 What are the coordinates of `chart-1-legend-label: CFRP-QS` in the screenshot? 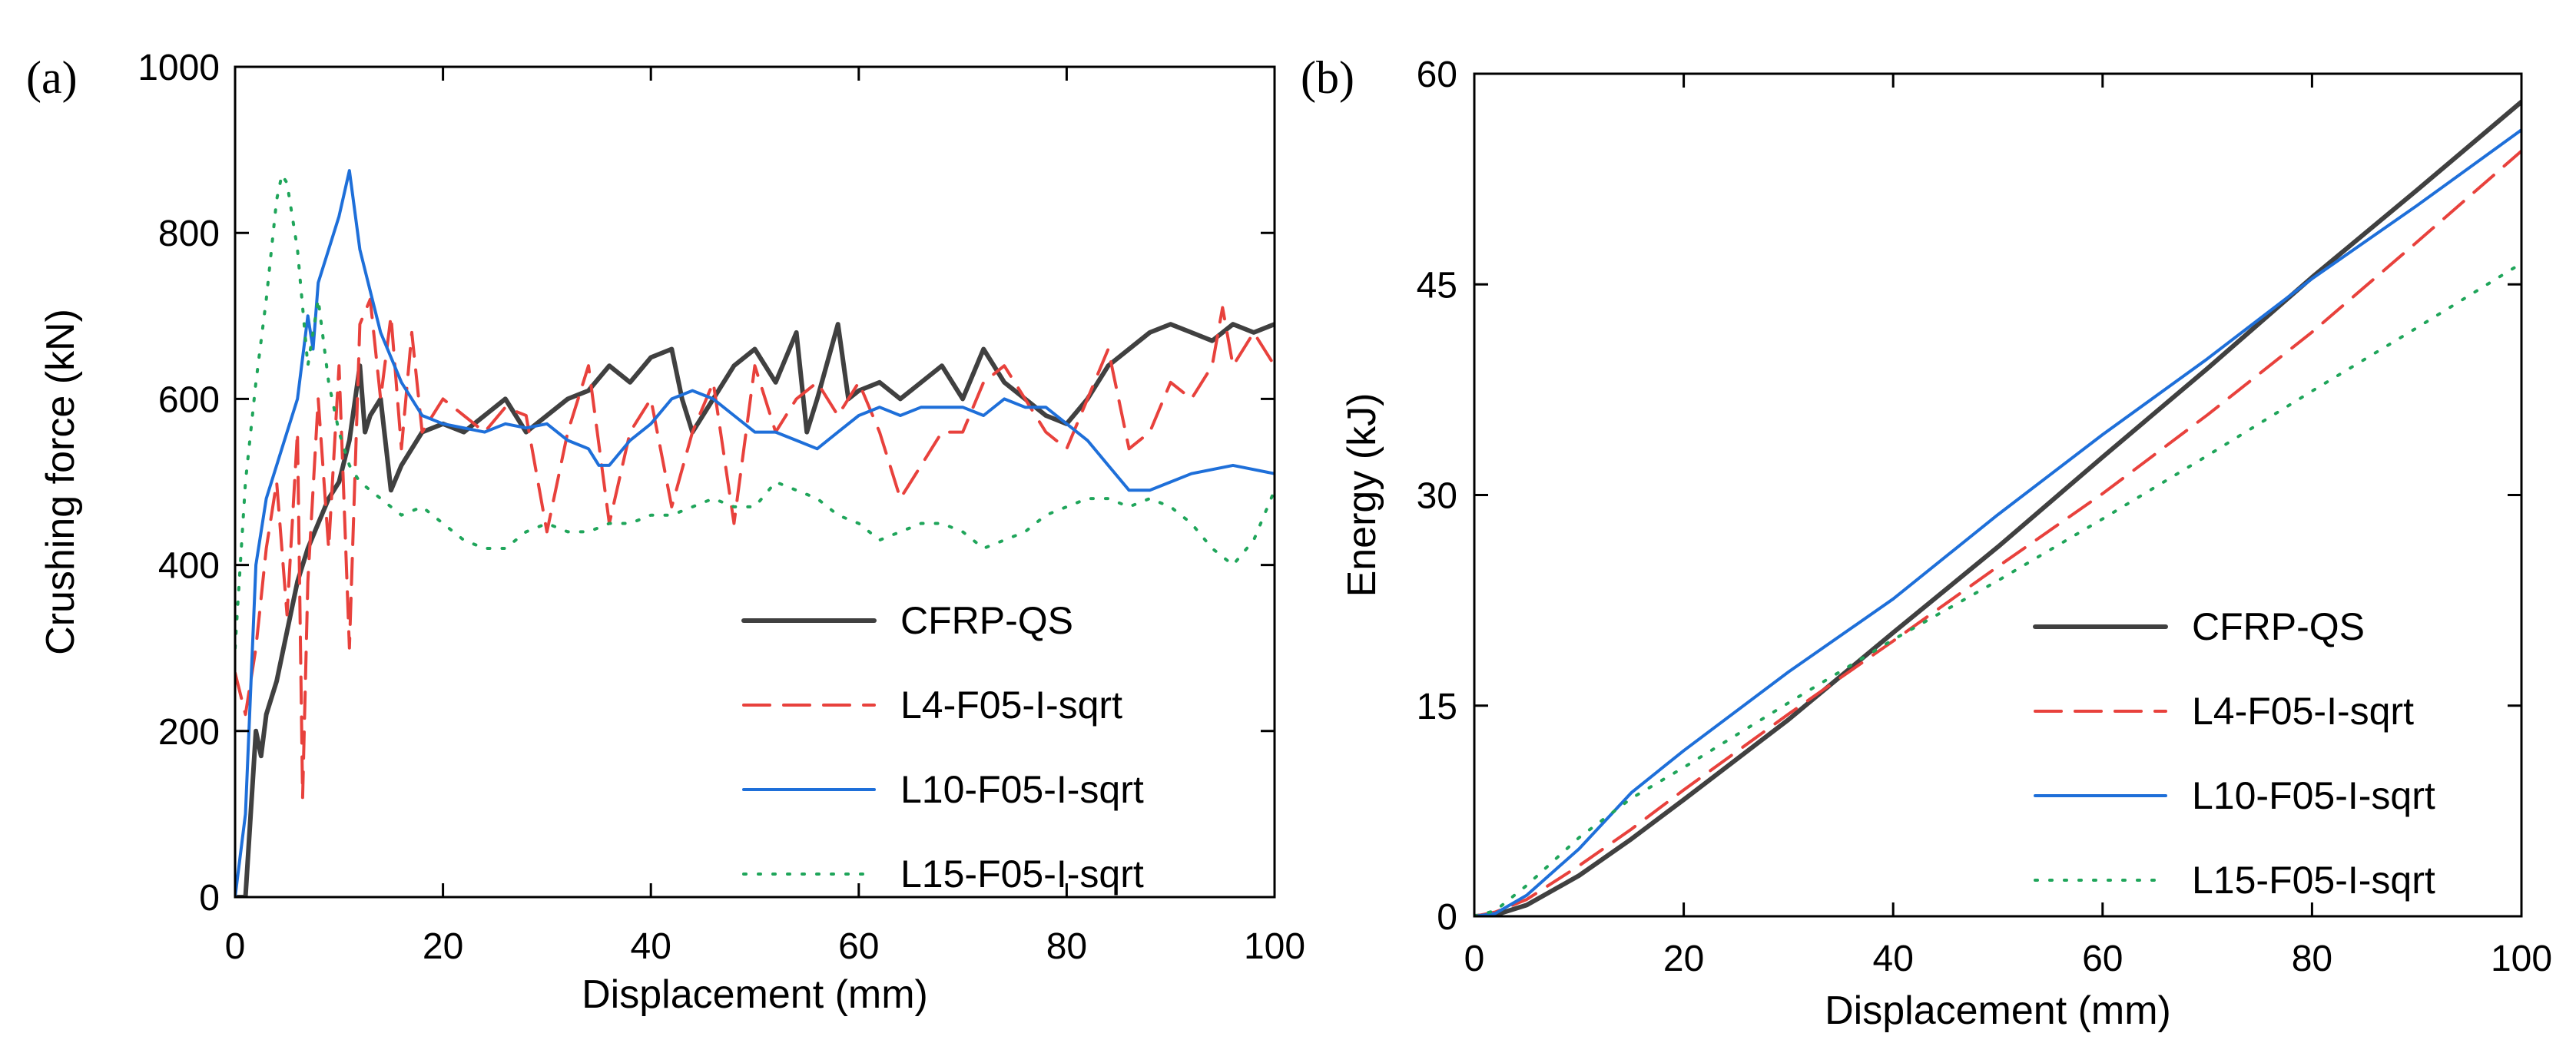 It's located at (2278, 626).